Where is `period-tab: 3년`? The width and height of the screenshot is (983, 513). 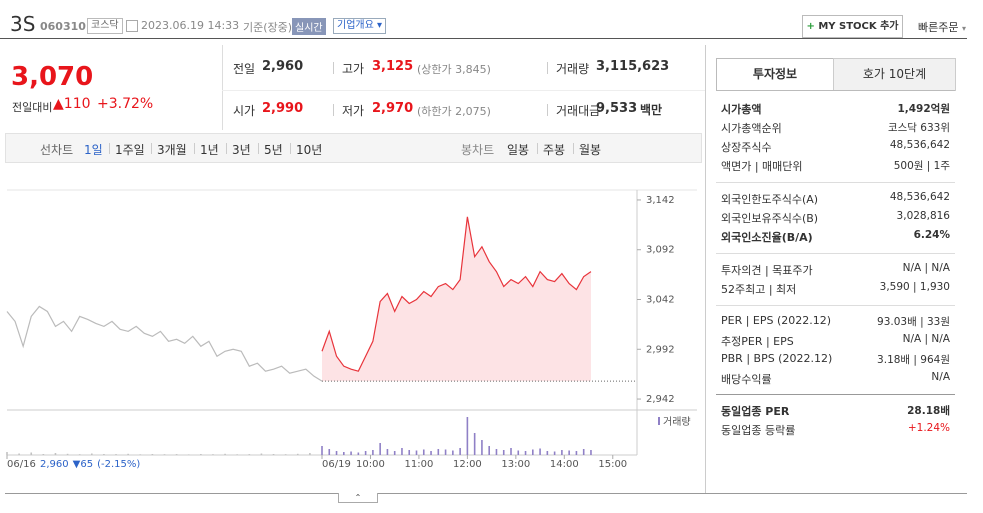 period-tab: 3년 is located at coordinates (241, 150).